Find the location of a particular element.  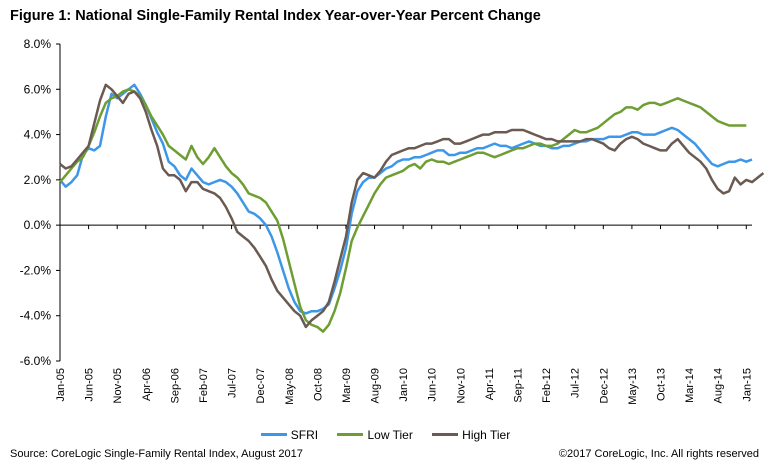

y-tick-label: 0.0% is located at coordinates (38, 225).